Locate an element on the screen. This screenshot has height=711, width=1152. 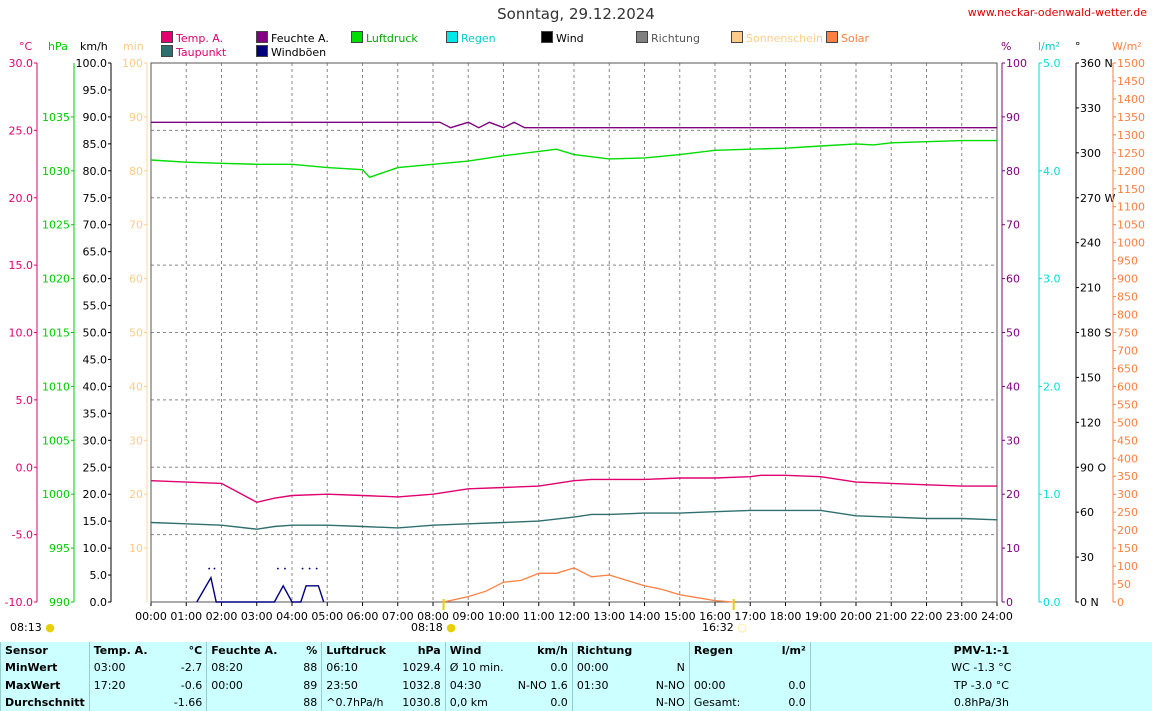
sun-tick-label: 40 is located at coordinates (136, 386).